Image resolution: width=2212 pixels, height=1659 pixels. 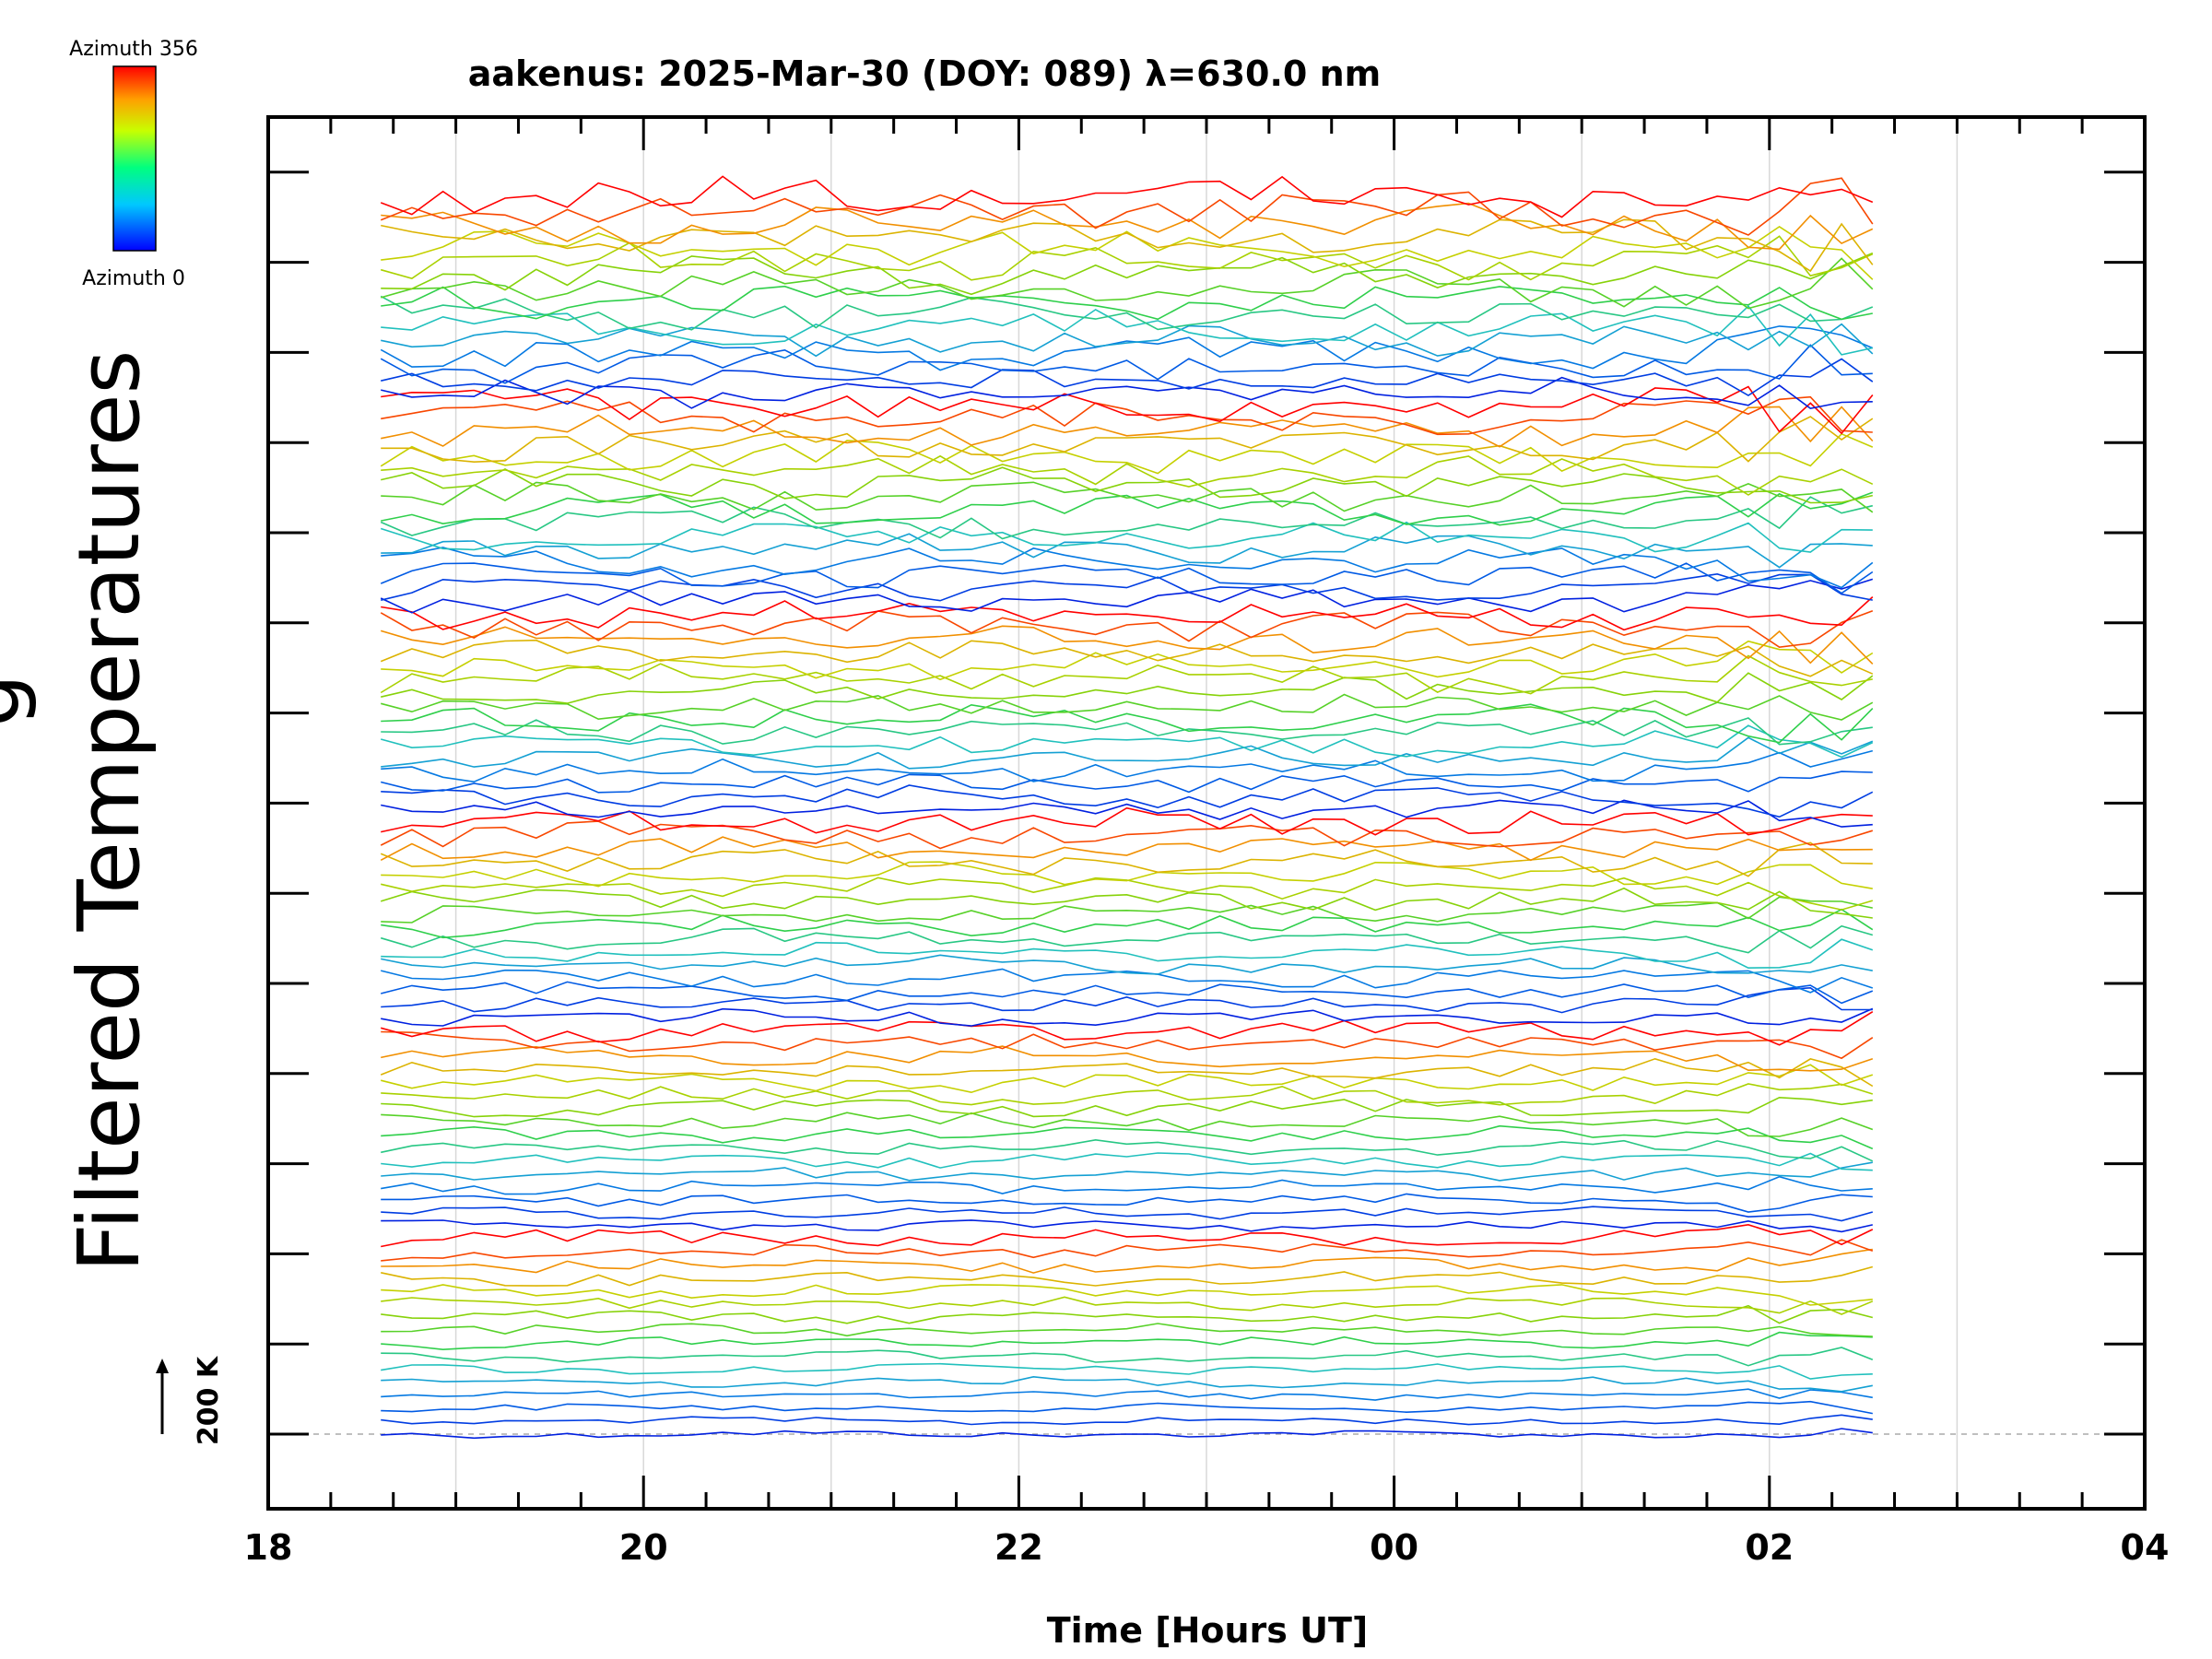 I want to click on x-tick-label: 02, so click(x=1769, y=1547).